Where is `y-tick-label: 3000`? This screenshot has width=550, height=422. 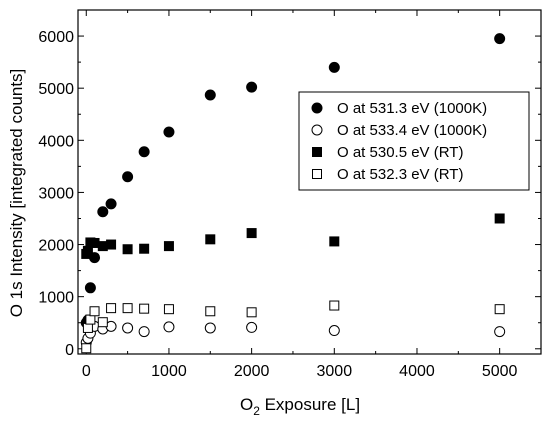
y-tick-label: 3000 is located at coordinates (56, 193).